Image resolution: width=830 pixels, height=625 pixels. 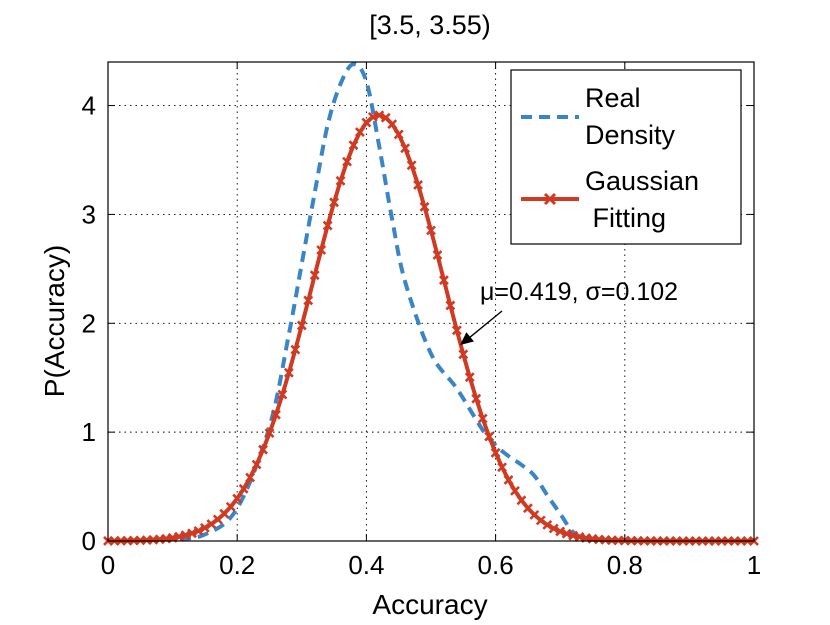 What do you see at coordinates (579, 292) in the screenshot?
I see `annotation-text: μ=0.419, σ=0.102` at bounding box center [579, 292].